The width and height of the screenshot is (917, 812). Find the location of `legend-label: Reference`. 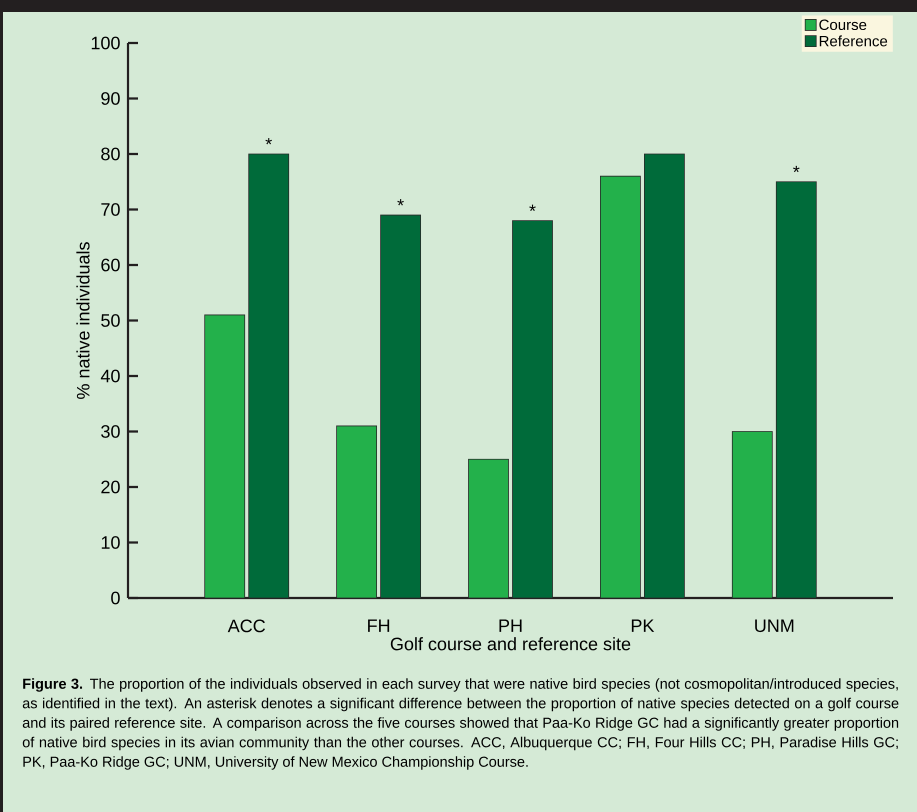

legend-label: Reference is located at coordinates (854, 40).